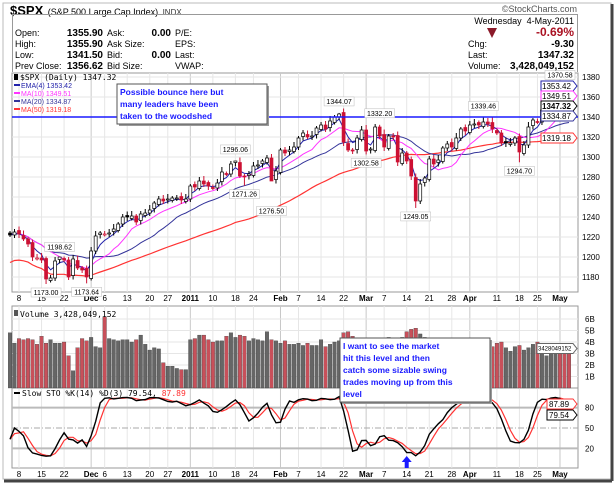 The height and width of the screenshot is (484, 615). Describe the element at coordinates (589, 428) in the screenshot. I see `stochastic-axis-label: 50` at that location.